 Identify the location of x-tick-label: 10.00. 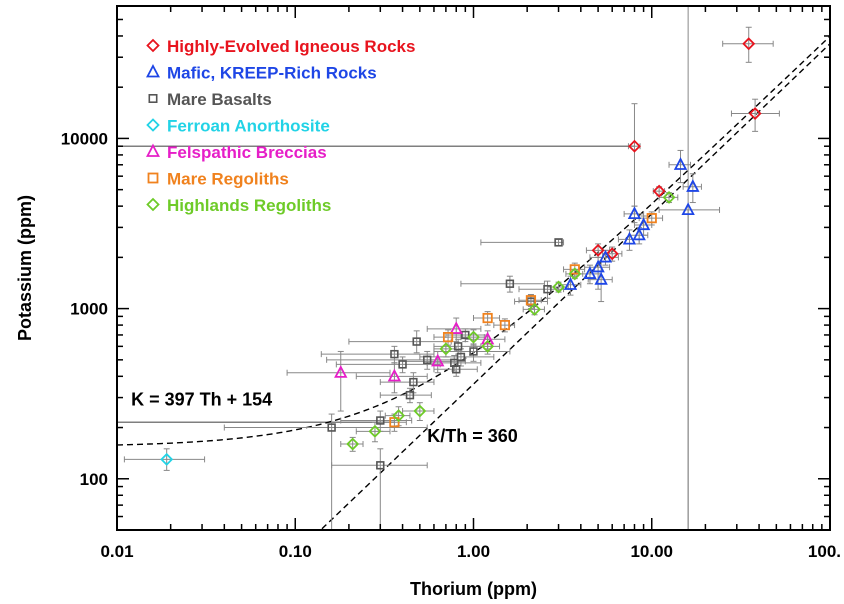
(651, 551).